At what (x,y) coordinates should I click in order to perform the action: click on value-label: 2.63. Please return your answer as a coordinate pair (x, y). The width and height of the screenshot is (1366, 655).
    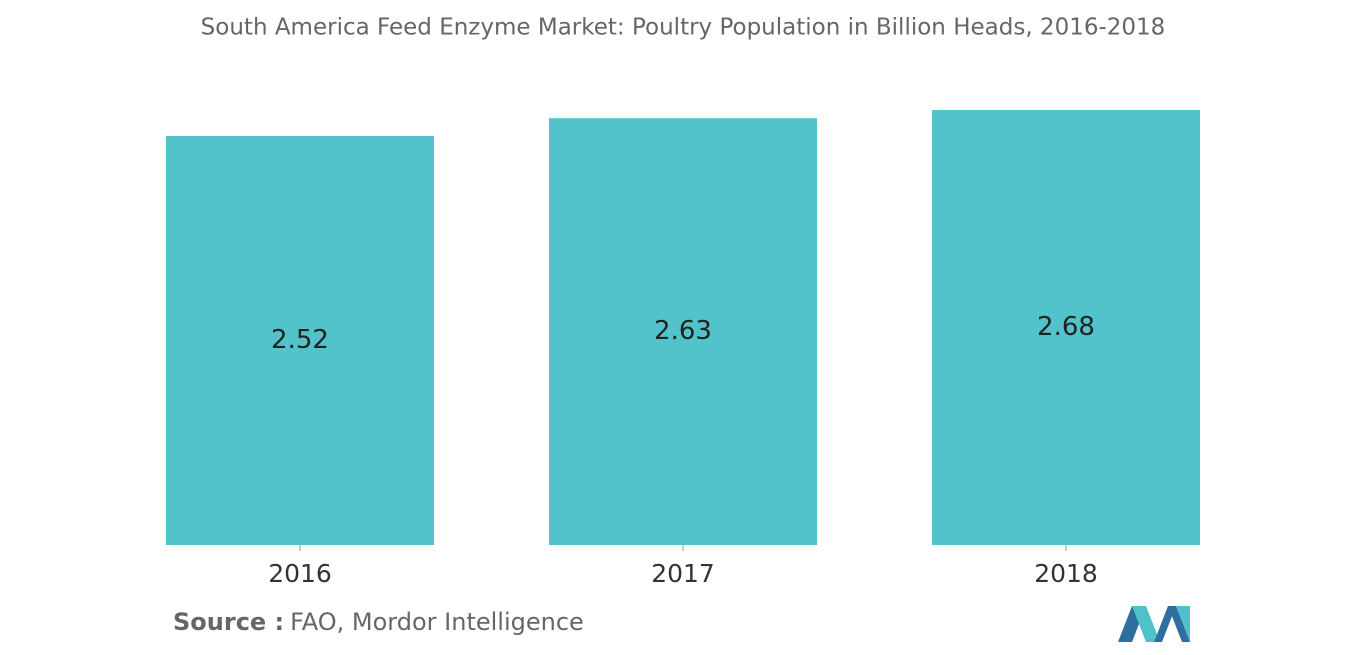
    Looking at the image, I should click on (683, 331).